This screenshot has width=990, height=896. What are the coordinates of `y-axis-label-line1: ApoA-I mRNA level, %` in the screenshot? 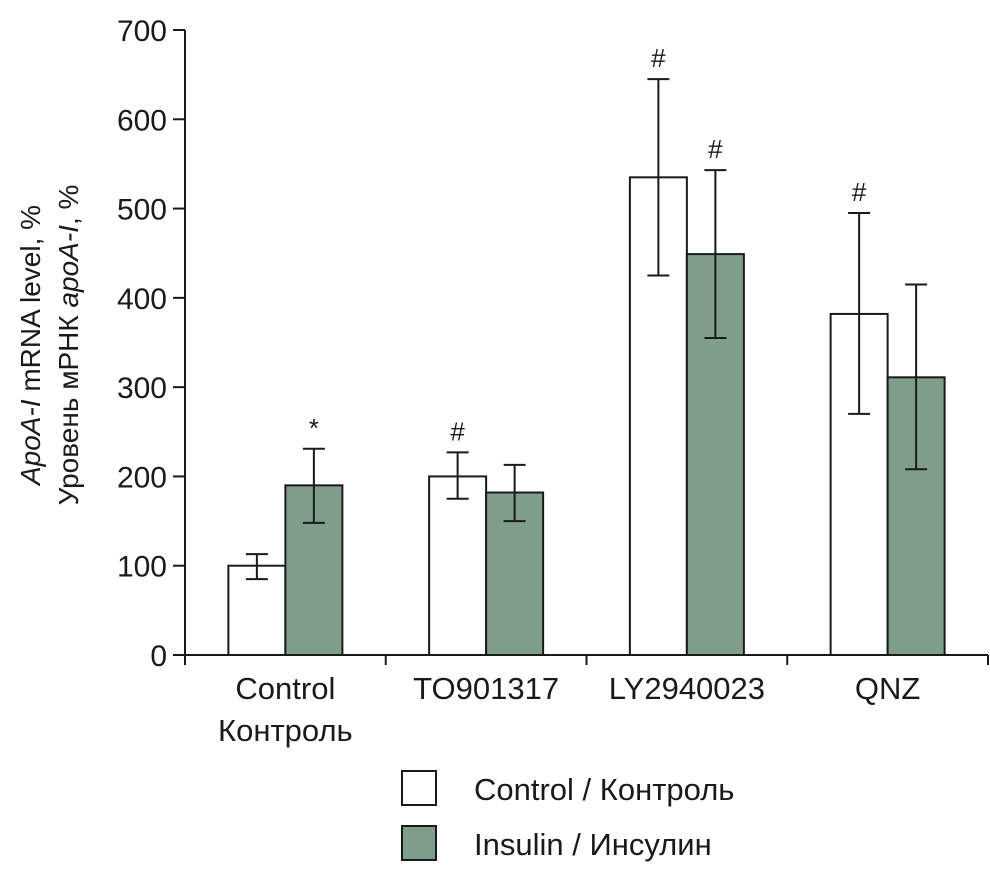 It's located at (30, 346).